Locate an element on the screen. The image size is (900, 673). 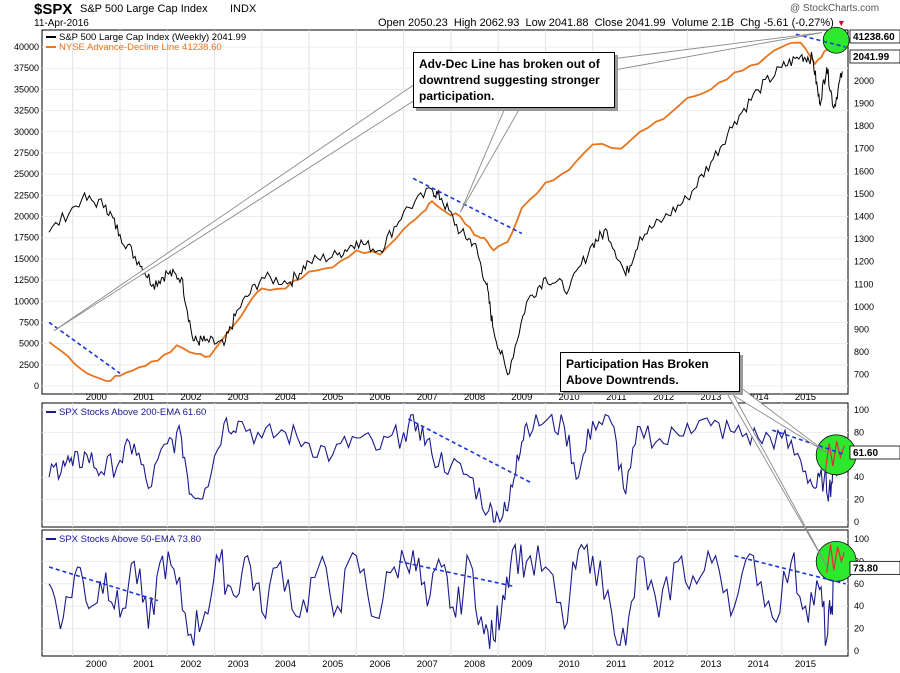
last-value-text: 2041.99 is located at coordinates (871, 57).